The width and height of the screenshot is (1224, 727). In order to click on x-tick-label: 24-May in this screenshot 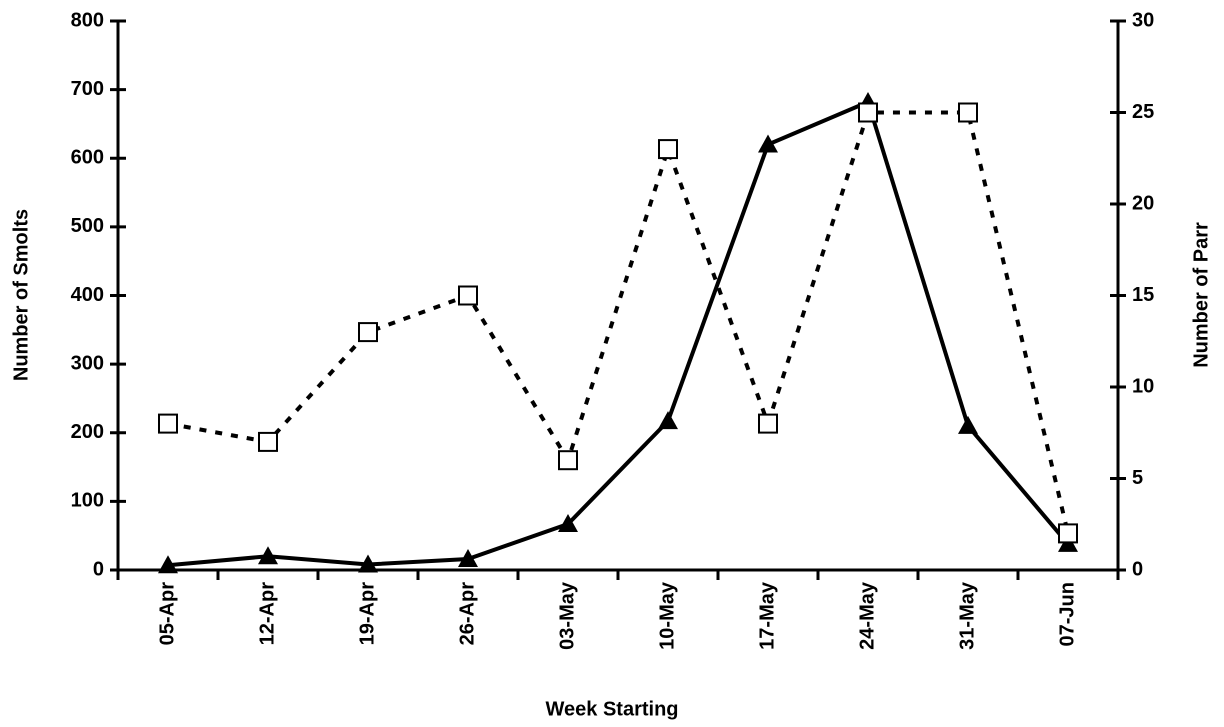, I will do `click(867, 615)`.